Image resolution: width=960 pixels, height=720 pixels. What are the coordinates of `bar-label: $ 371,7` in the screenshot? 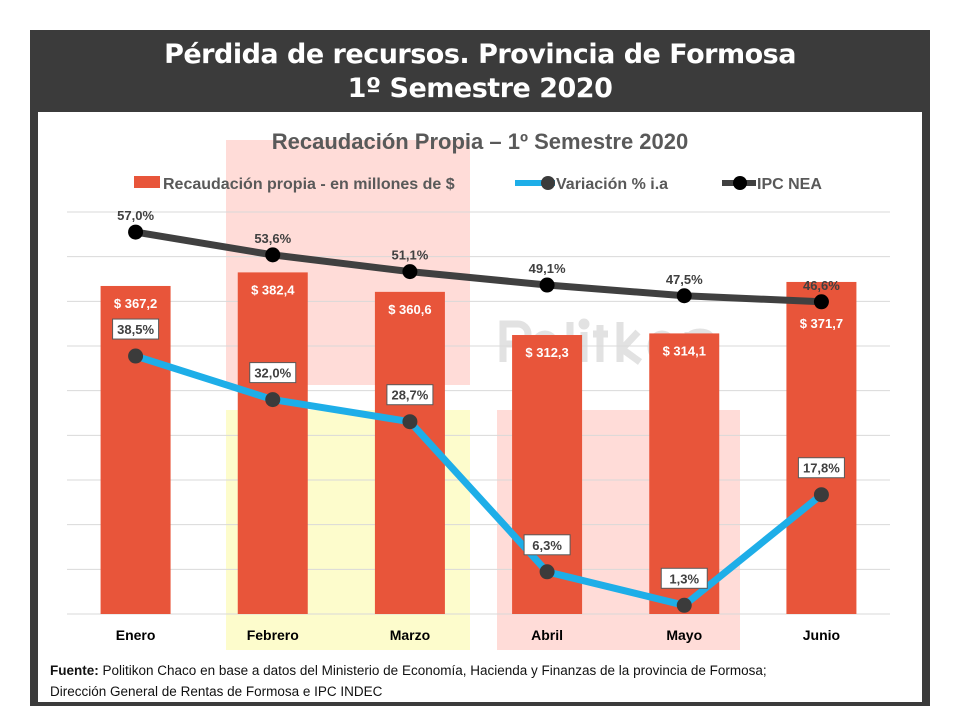 It's located at (821, 323).